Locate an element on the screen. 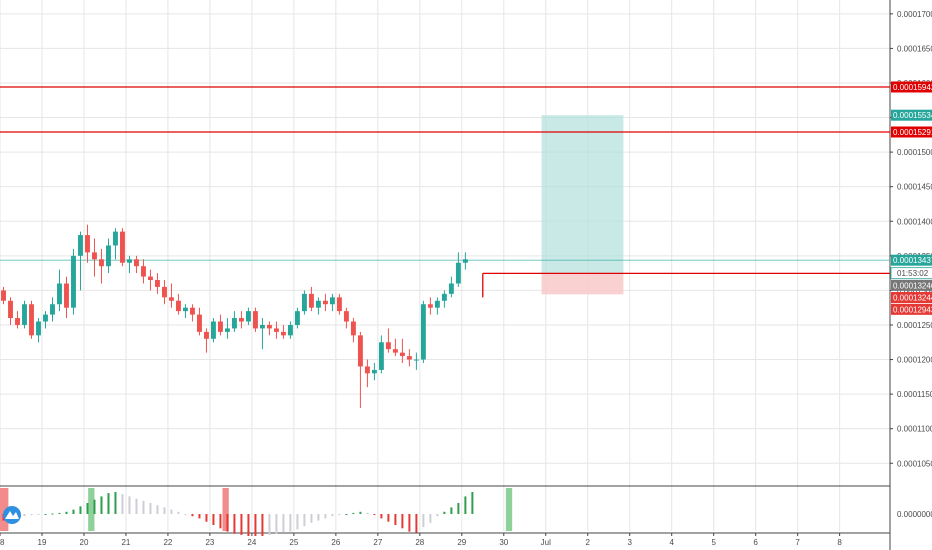 This screenshot has height=550, width=932. price-badge-stop-ref-bg is located at coordinates (911, 298).